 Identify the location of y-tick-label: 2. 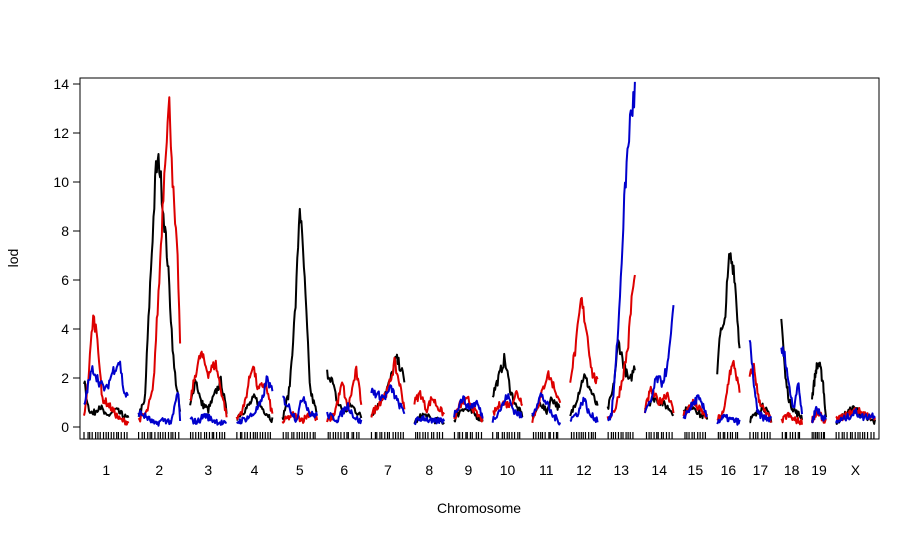
(65, 378).